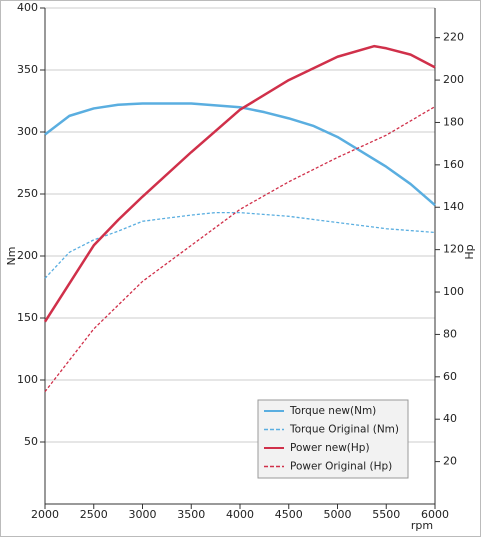  What do you see at coordinates (27, 379) in the screenshot?
I see `y-tick-label: 100` at bounding box center [27, 379].